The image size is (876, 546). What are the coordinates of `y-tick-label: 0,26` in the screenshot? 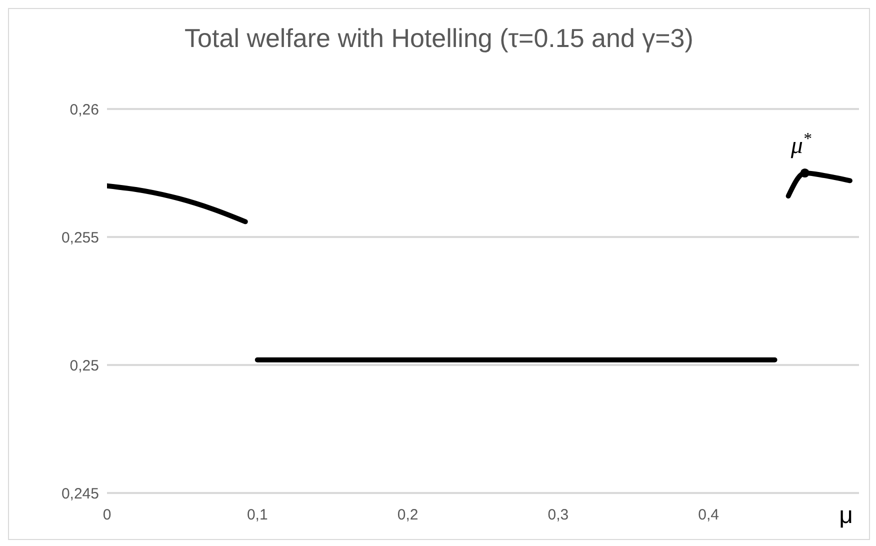 It's located at (84, 109).